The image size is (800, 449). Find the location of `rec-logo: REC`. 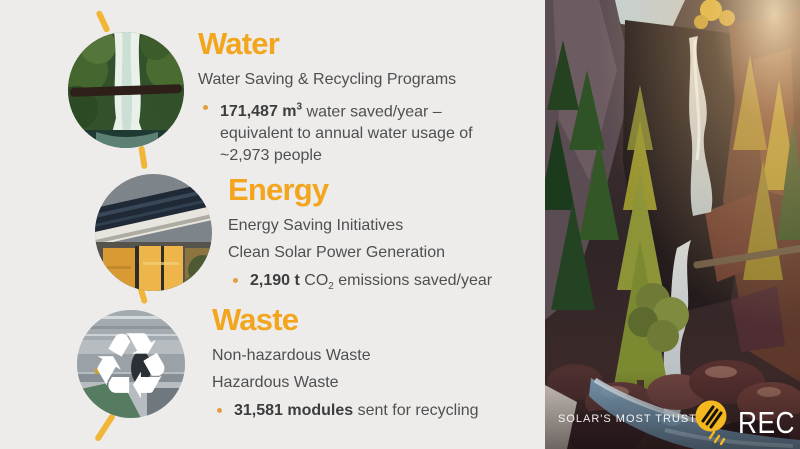

rec-logo: REC is located at coordinates (747, 423).